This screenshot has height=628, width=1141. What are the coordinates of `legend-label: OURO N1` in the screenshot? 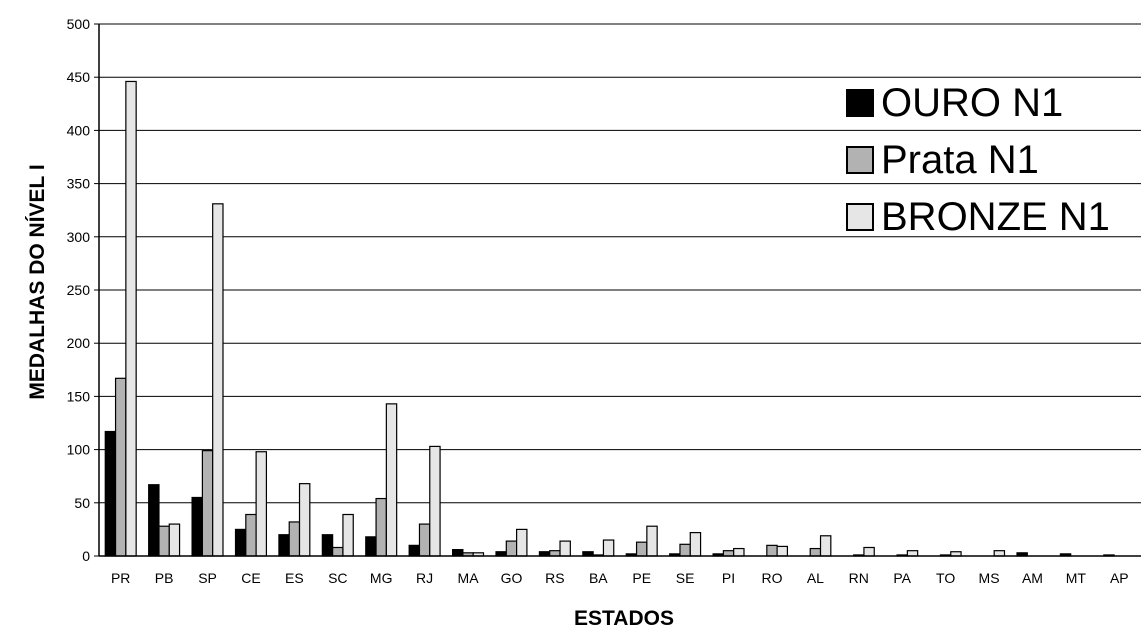 It's located at (972, 103).